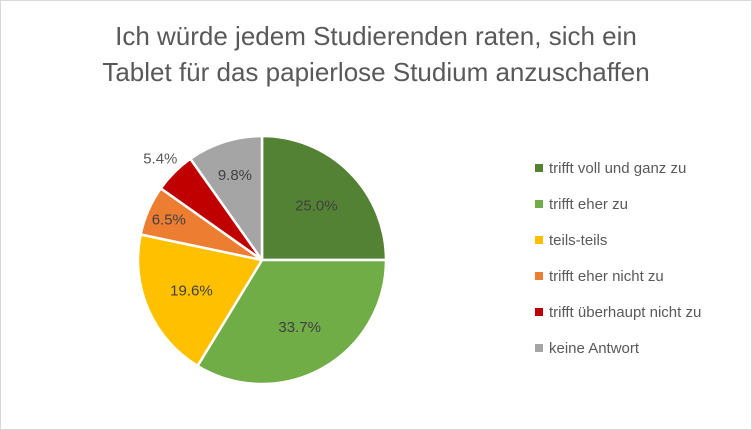 The height and width of the screenshot is (430, 752). What do you see at coordinates (618, 240) in the screenshot?
I see `legend-item-3: teils-teils` at bounding box center [618, 240].